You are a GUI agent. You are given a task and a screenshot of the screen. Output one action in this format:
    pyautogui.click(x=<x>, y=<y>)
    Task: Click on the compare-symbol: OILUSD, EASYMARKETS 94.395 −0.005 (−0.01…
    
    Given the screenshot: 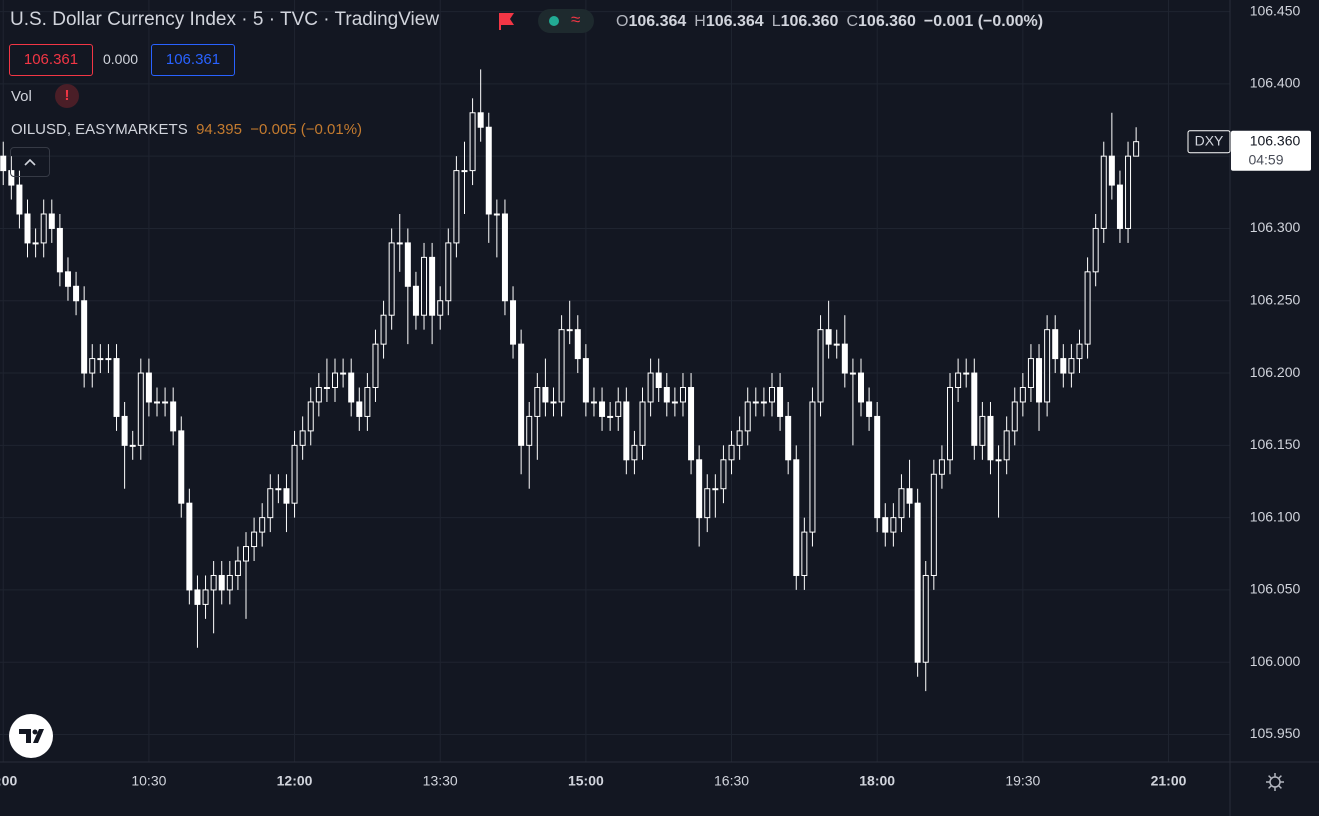 What is the action you would take?
    pyautogui.click(x=186, y=129)
    